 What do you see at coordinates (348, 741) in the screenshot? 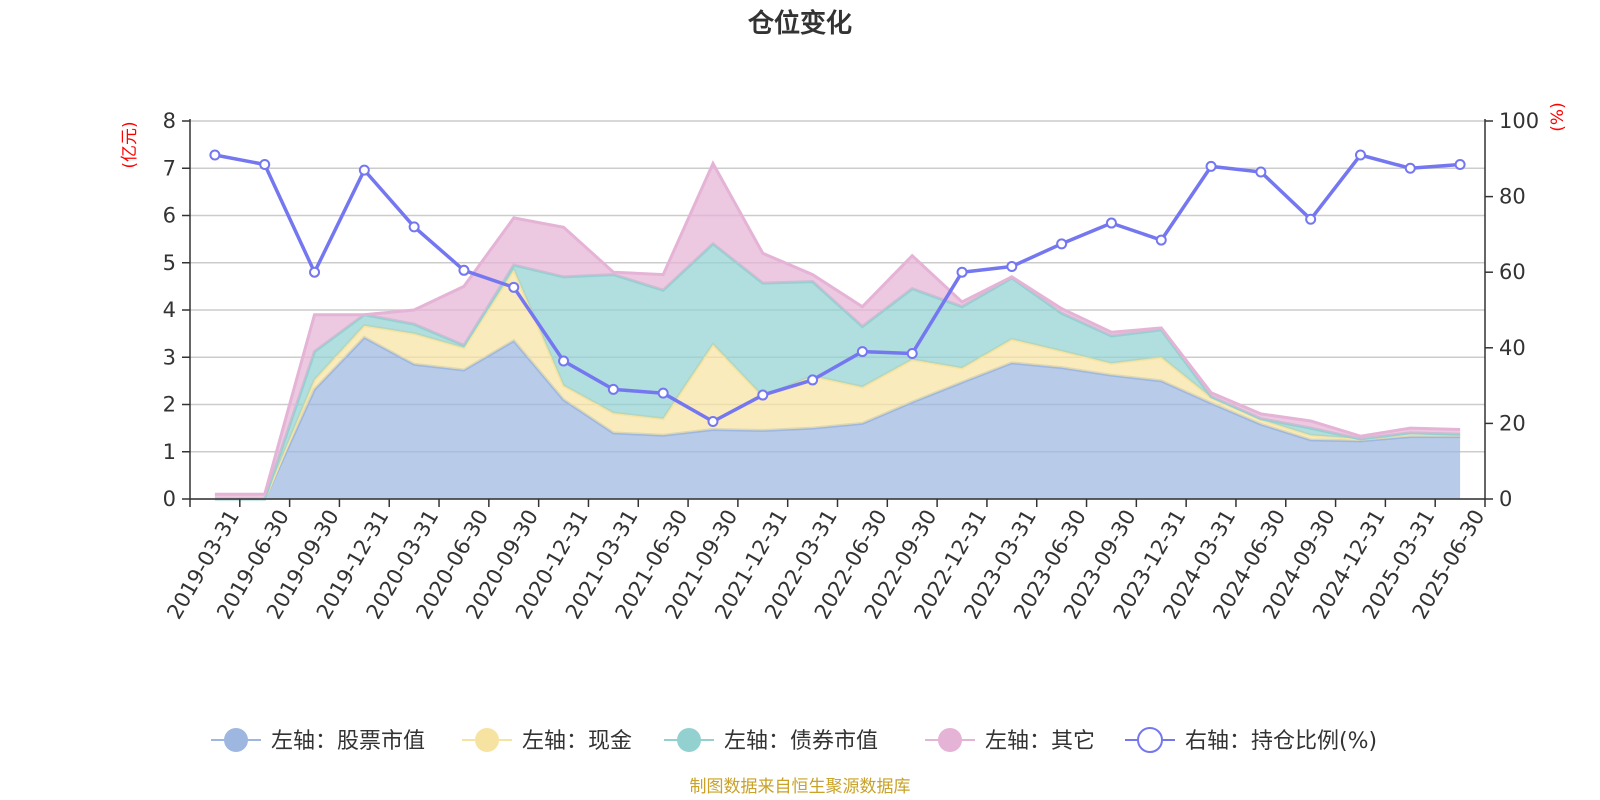
I see `legend-label: 左轴：股票市值` at bounding box center [348, 741].